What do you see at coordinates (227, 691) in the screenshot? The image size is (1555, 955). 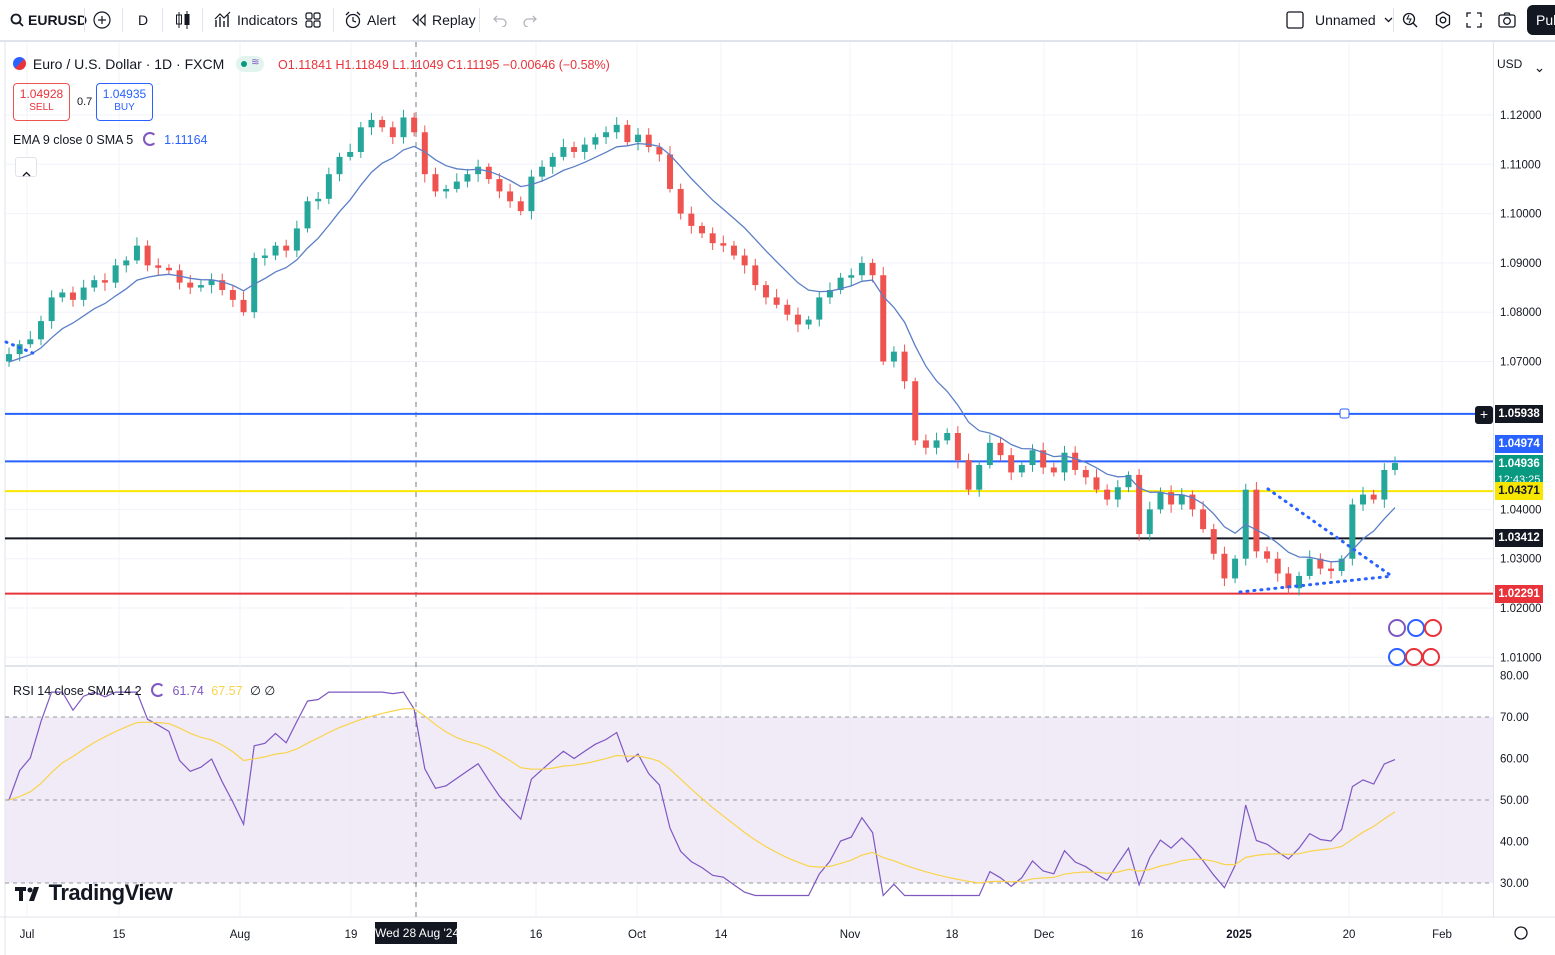 I see `rsi-sma-value: 67.57` at bounding box center [227, 691].